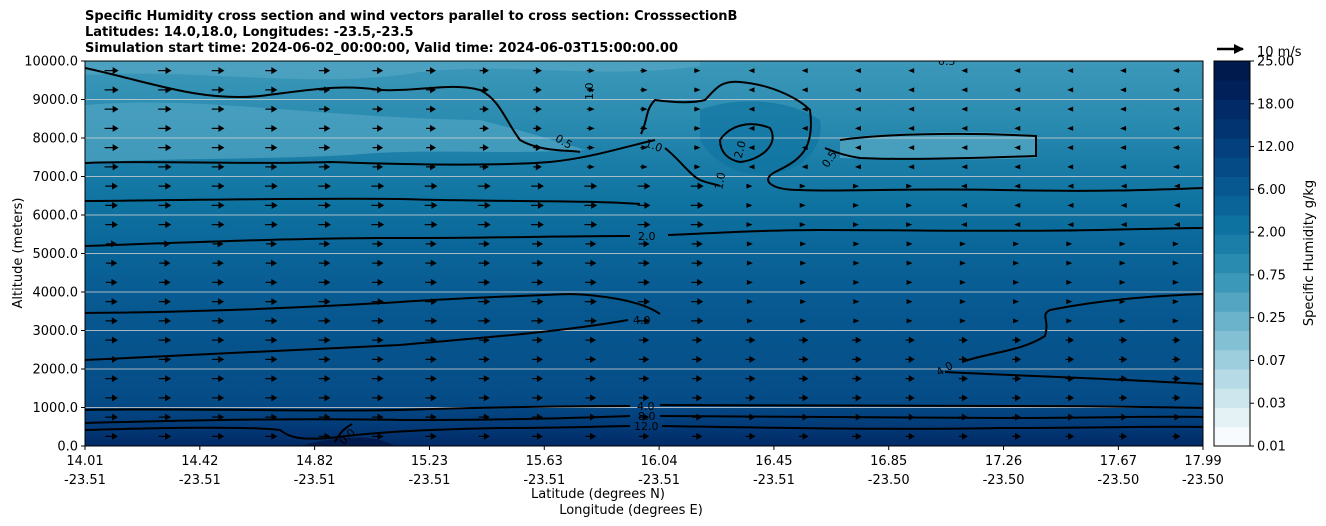 The width and height of the screenshot is (1326, 526). What do you see at coordinates (56, 216) in the screenshot?
I see `y-tick-label: 6000.0` at bounding box center [56, 216].